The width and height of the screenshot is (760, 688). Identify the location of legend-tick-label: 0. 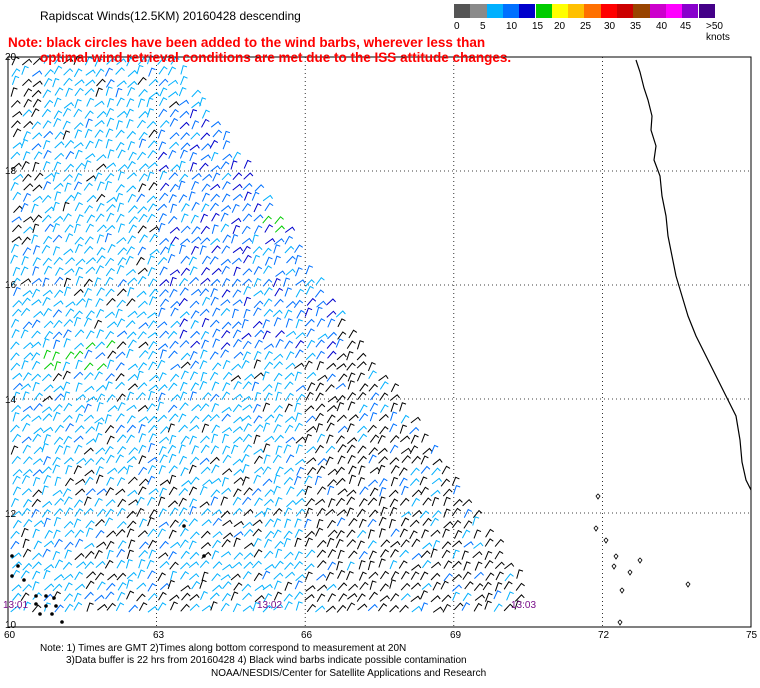
(457, 26).